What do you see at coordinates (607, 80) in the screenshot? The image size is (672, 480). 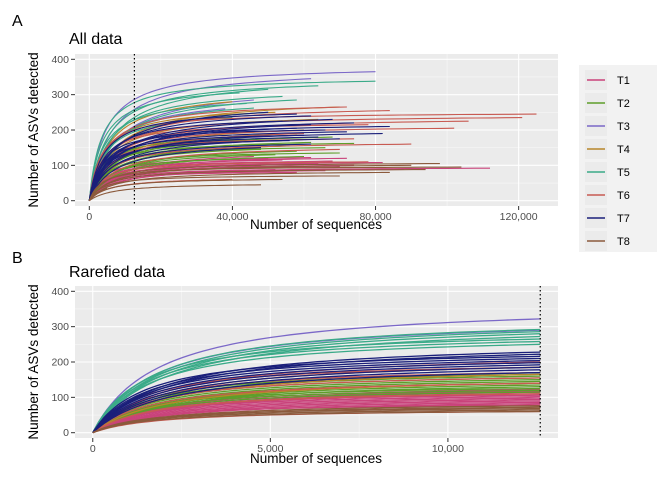 I see `legend-item-t1: T1` at bounding box center [607, 80].